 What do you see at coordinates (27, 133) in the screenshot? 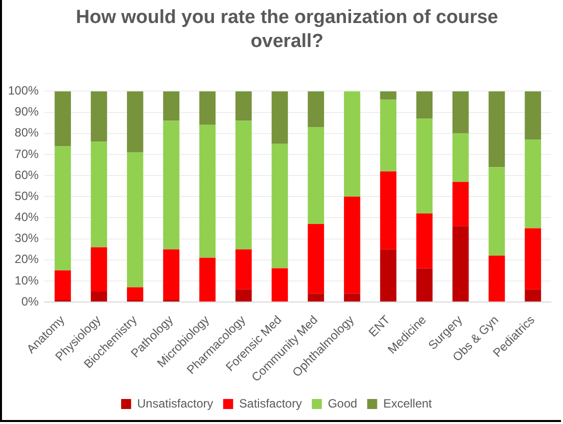
I see `y-tick-label: 80%` at bounding box center [27, 133].